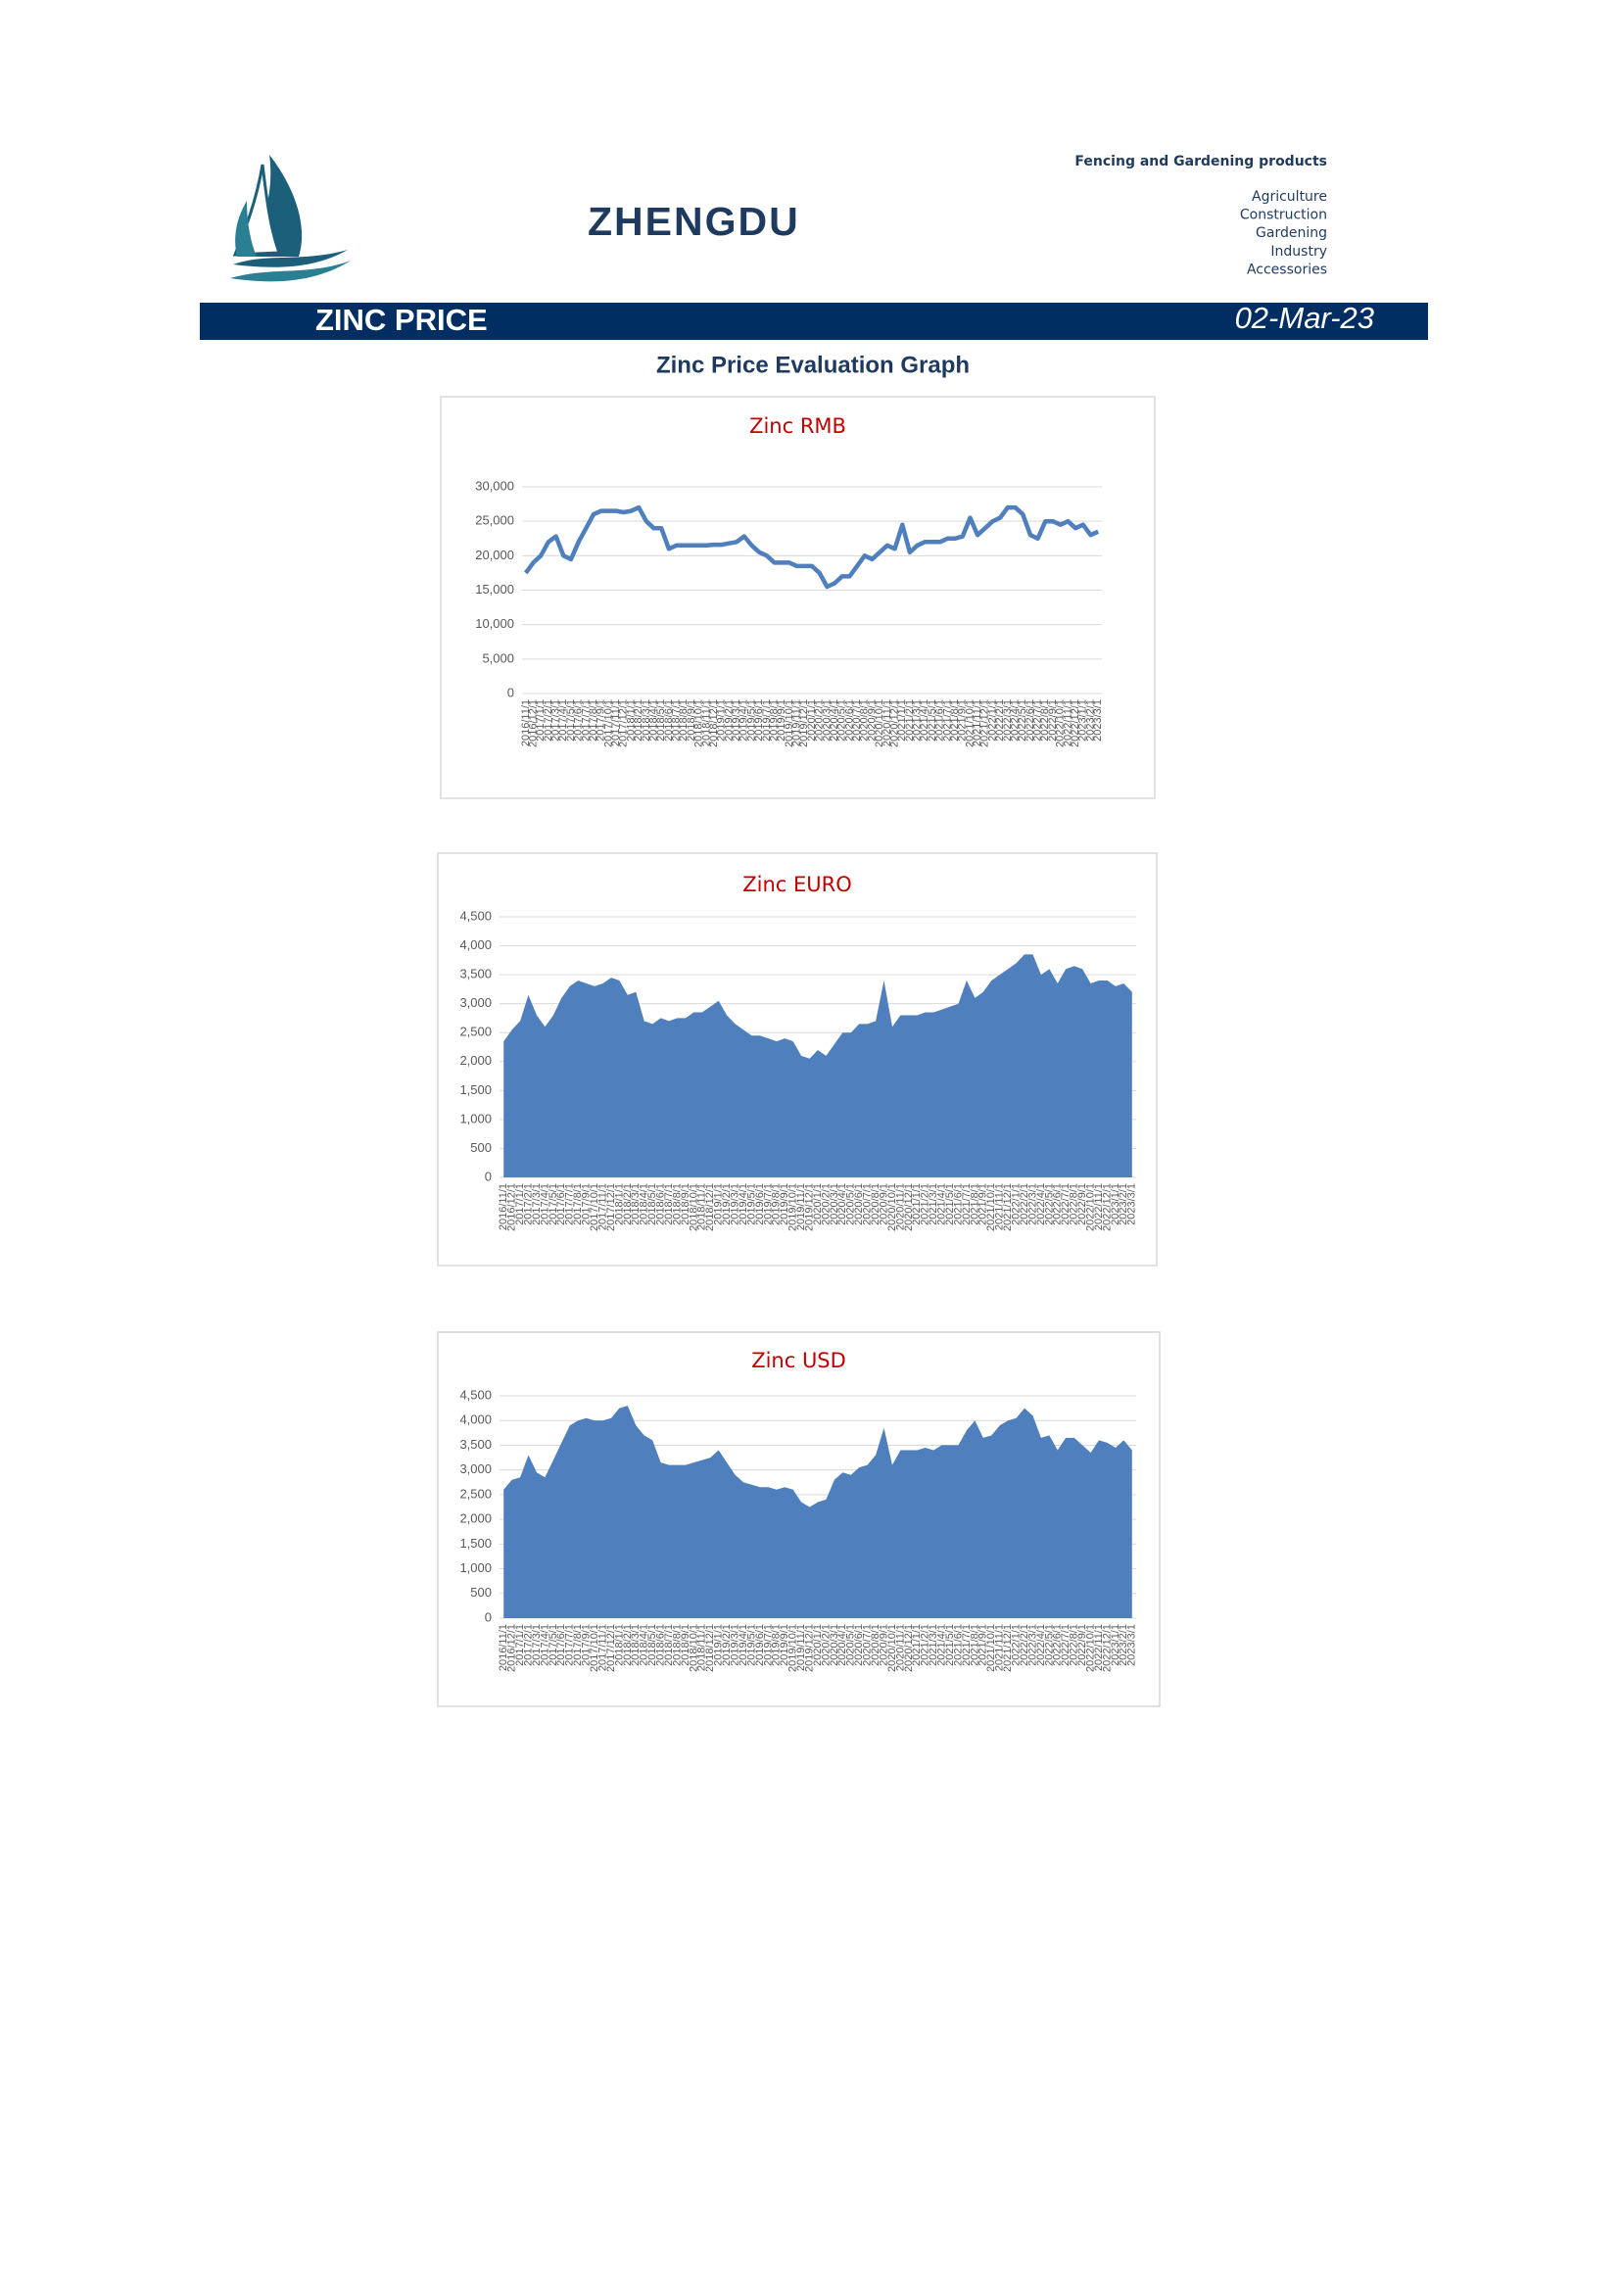  Describe the element at coordinates (475, 1032) in the screenshot. I see `y-tick-label: 2,500` at that location.